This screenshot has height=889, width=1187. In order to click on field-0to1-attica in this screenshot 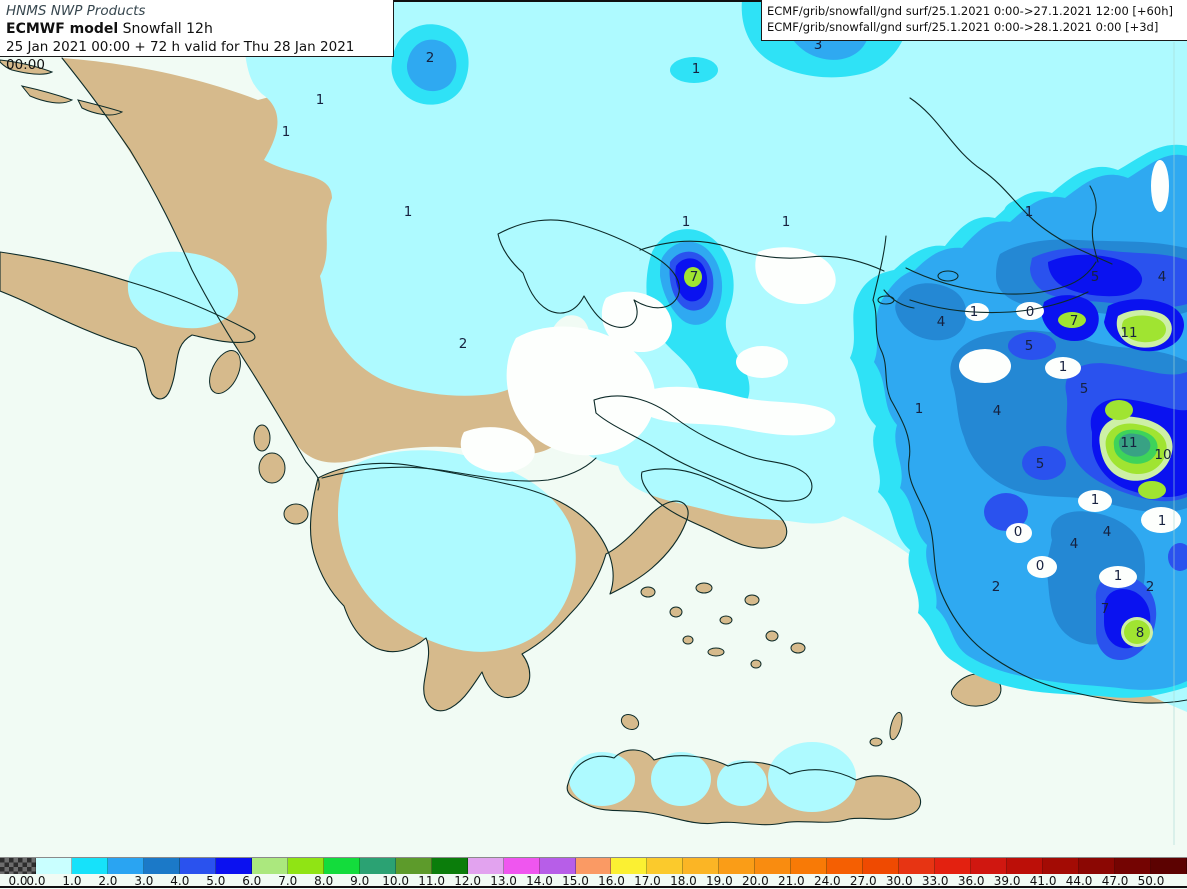, I will do `click(734, 484)`.